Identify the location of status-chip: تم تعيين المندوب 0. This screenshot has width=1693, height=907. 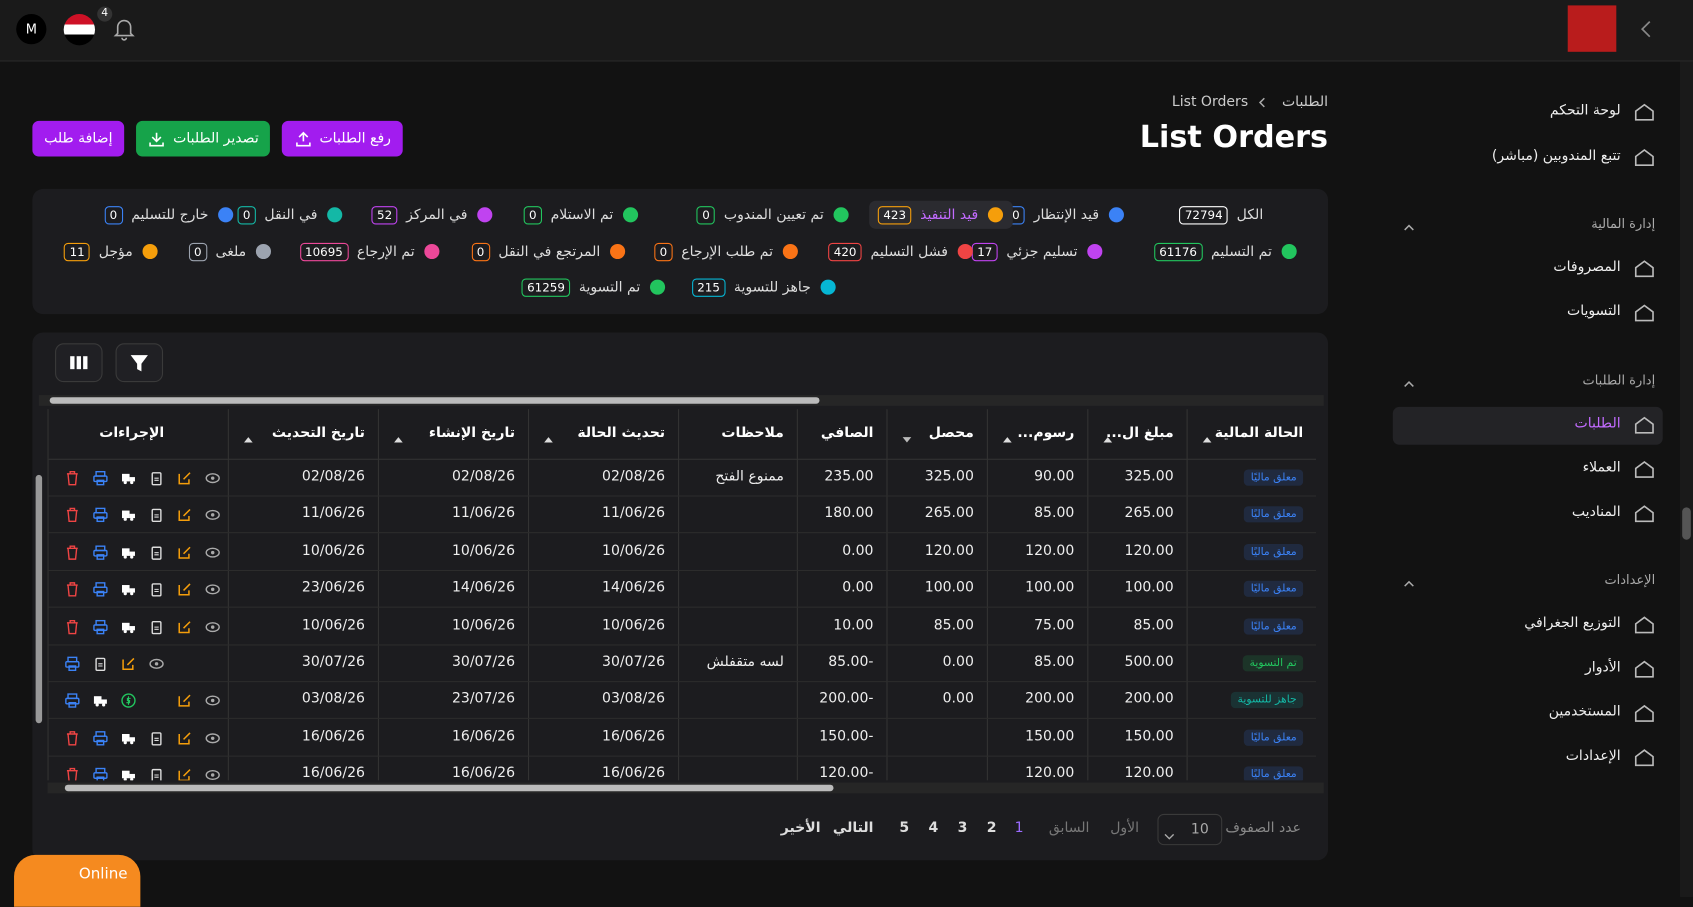
(773, 215).